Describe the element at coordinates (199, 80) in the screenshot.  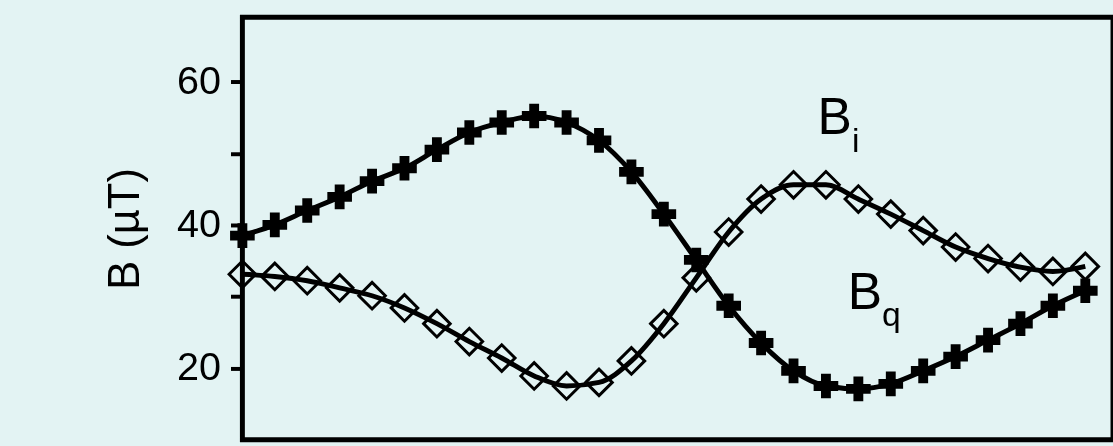
I see `y-tick-label: 60` at that location.